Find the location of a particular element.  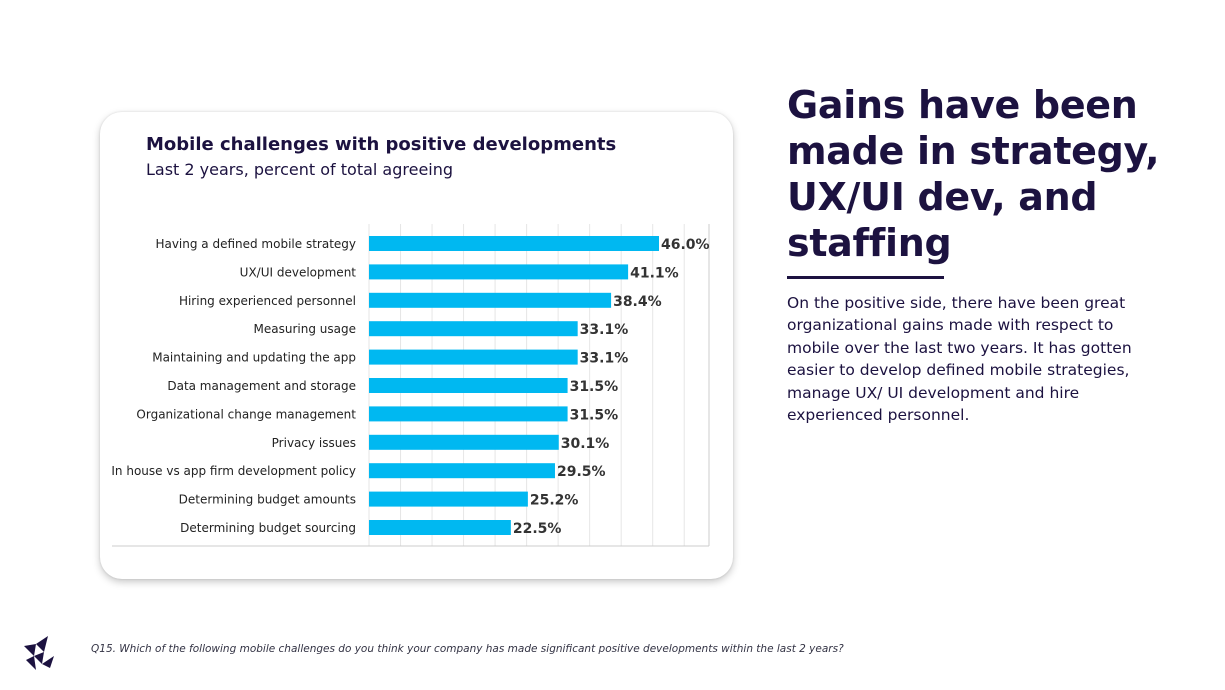

category-label: Hiring experienced personnel is located at coordinates (267, 301).